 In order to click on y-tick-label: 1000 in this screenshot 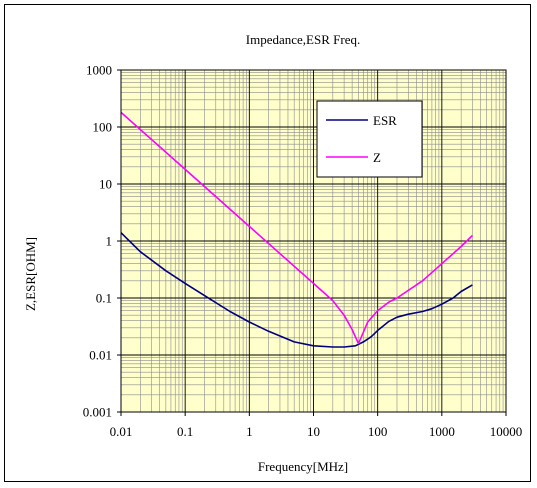, I will do `click(99, 70)`.